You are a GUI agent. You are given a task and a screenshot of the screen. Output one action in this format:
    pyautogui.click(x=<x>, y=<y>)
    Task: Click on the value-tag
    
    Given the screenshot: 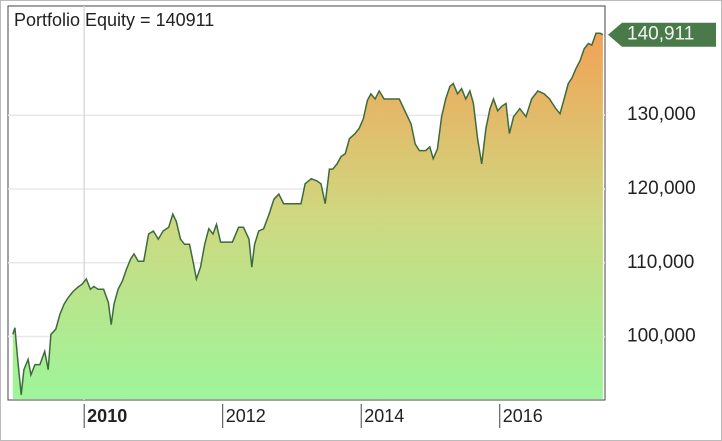 What is the action you would take?
    pyautogui.click(x=662, y=34)
    